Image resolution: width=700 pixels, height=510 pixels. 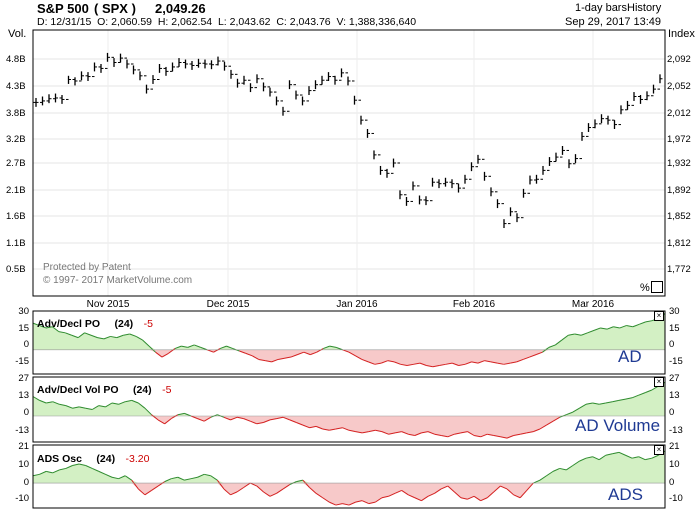 What do you see at coordinates (23, 395) in the screenshot?
I see `indicator-tick-label: 13` at bounding box center [23, 395].